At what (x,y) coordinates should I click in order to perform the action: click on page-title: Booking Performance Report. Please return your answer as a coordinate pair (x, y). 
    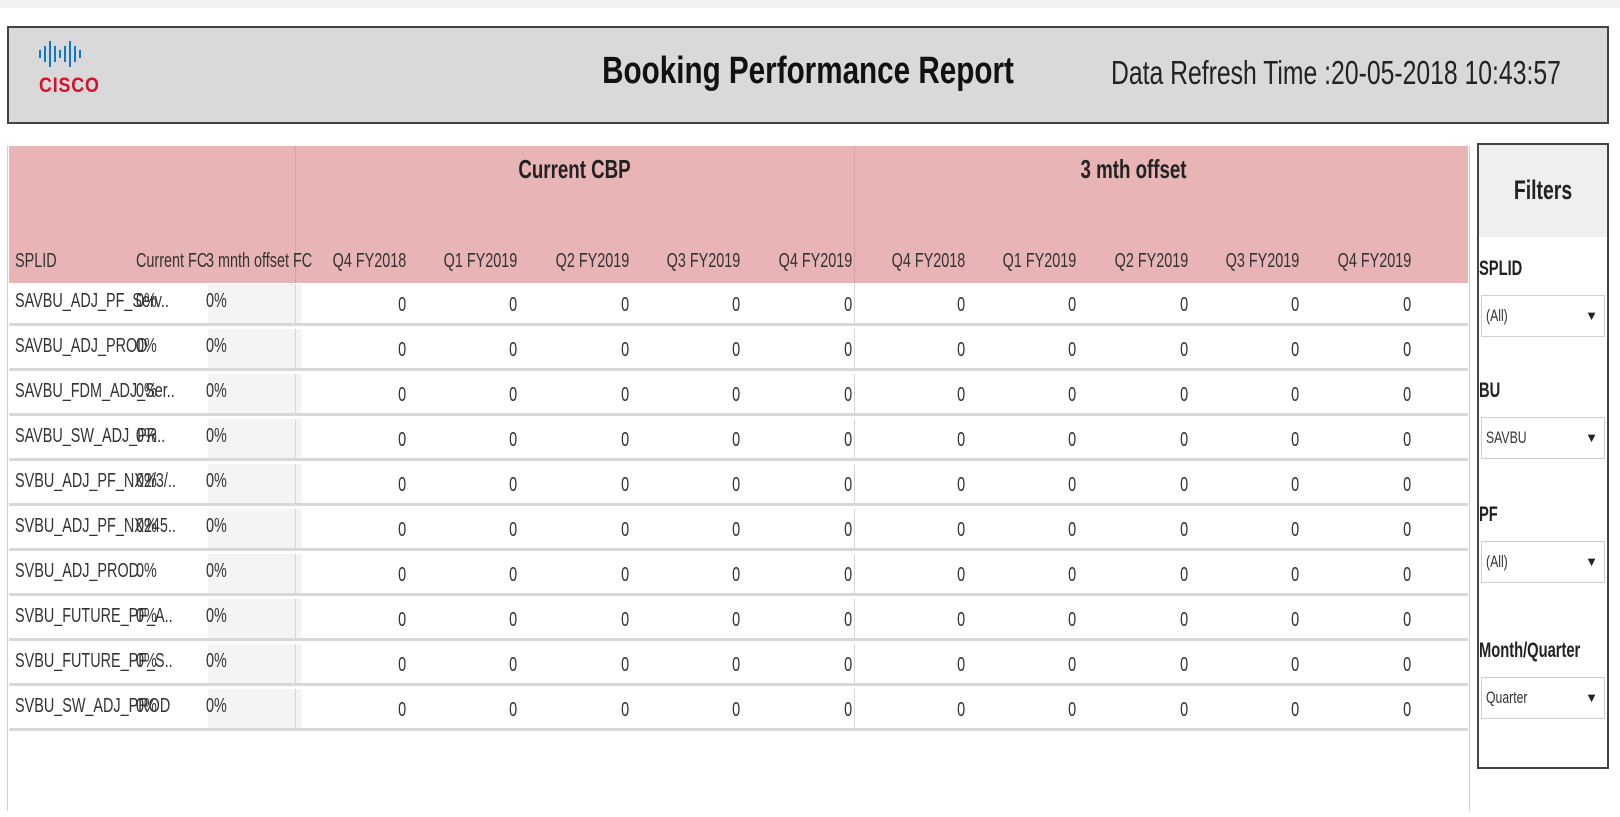
    Looking at the image, I should click on (808, 71).